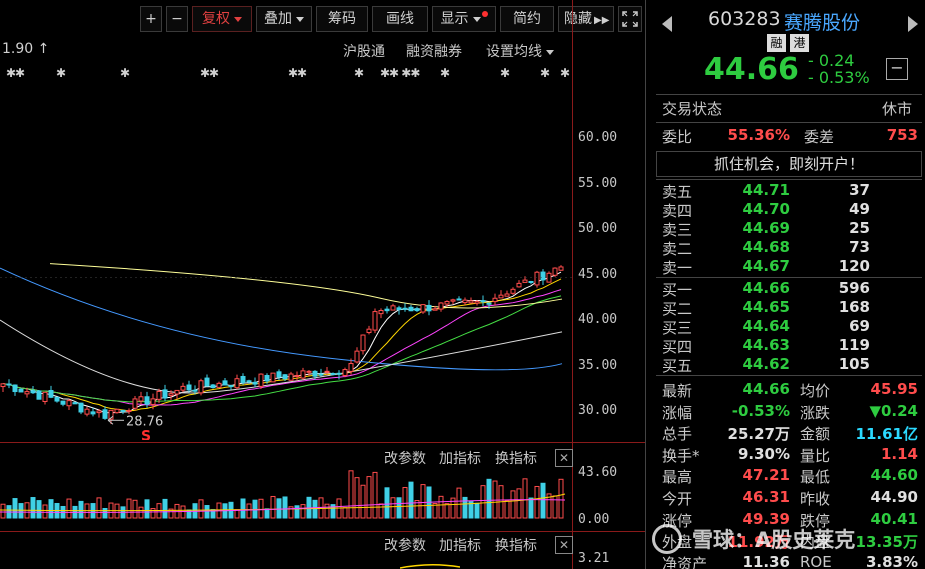 The height and width of the screenshot is (569, 925). Describe the element at coordinates (460, 546) in the screenshot. I see `ind-jia-button: 加指标` at that location.